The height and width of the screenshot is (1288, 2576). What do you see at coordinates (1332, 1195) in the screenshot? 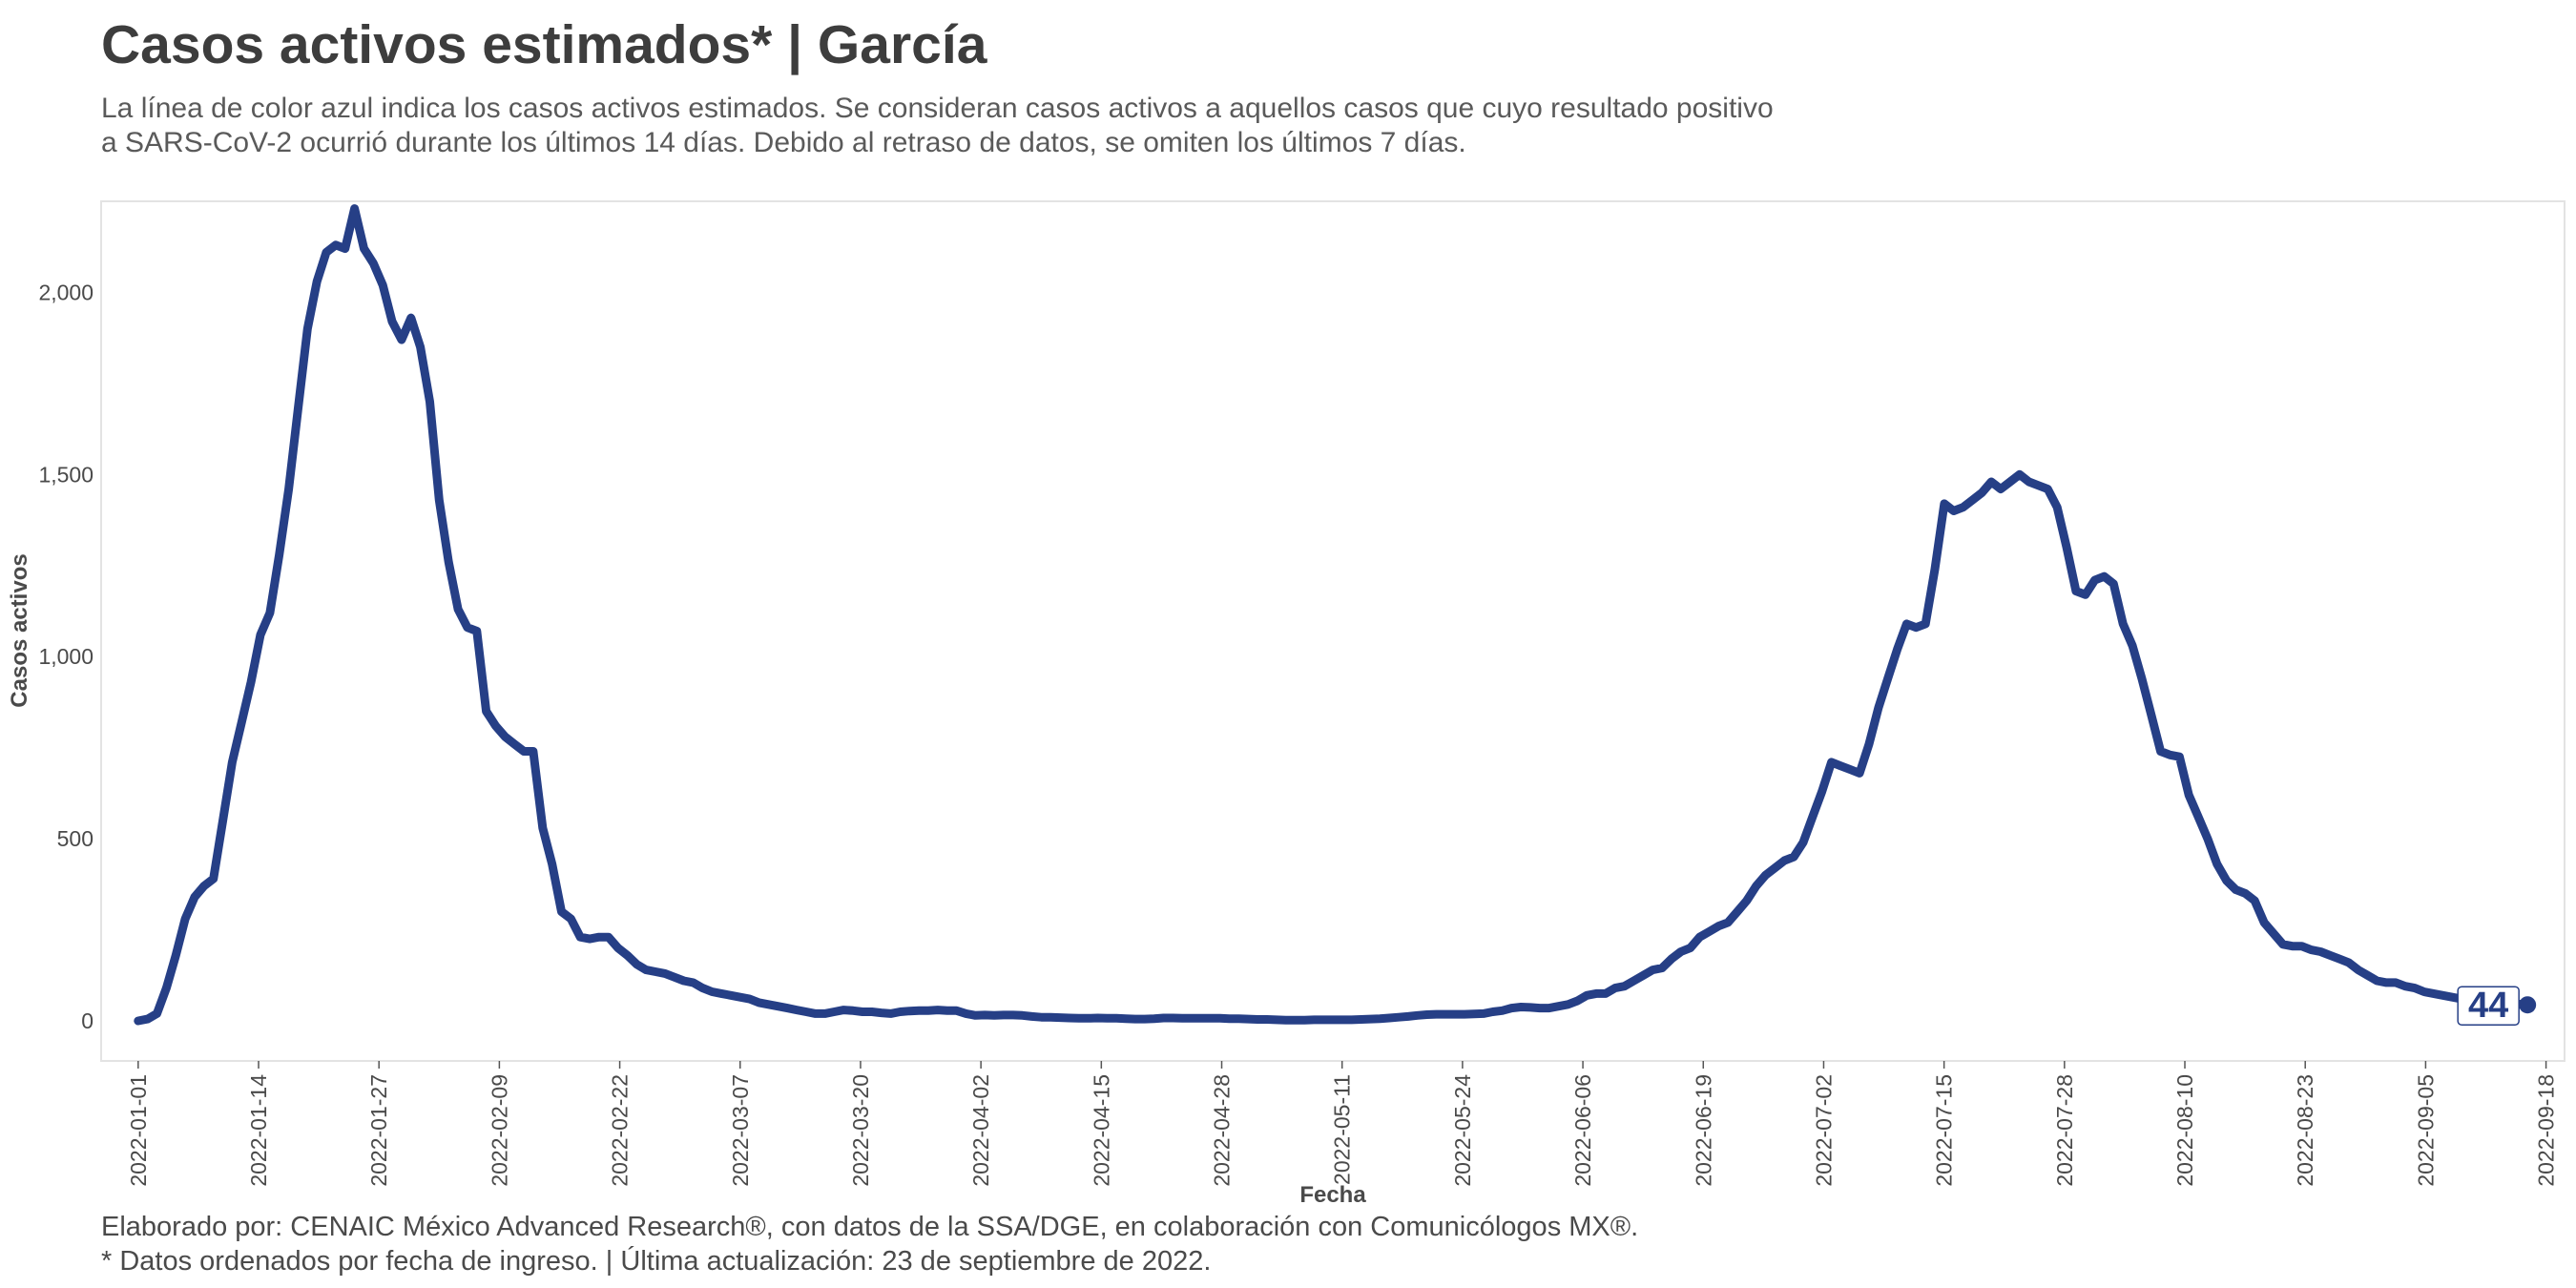
I see `x-axis-title: Fecha` at bounding box center [1332, 1195].